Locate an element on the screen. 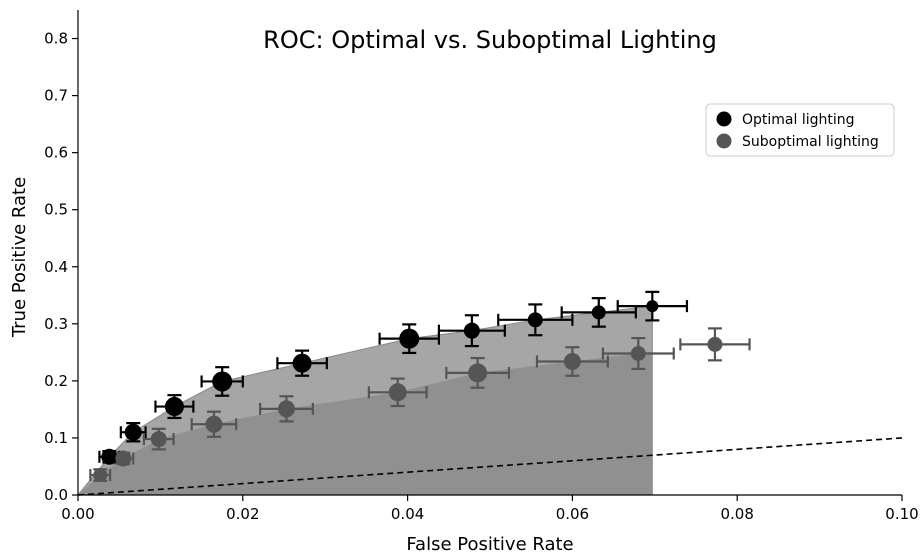 The height and width of the screenshot is (555, 924). legend: Optimal lighting Suboptimal lighting is located at coordinates (800, 130).